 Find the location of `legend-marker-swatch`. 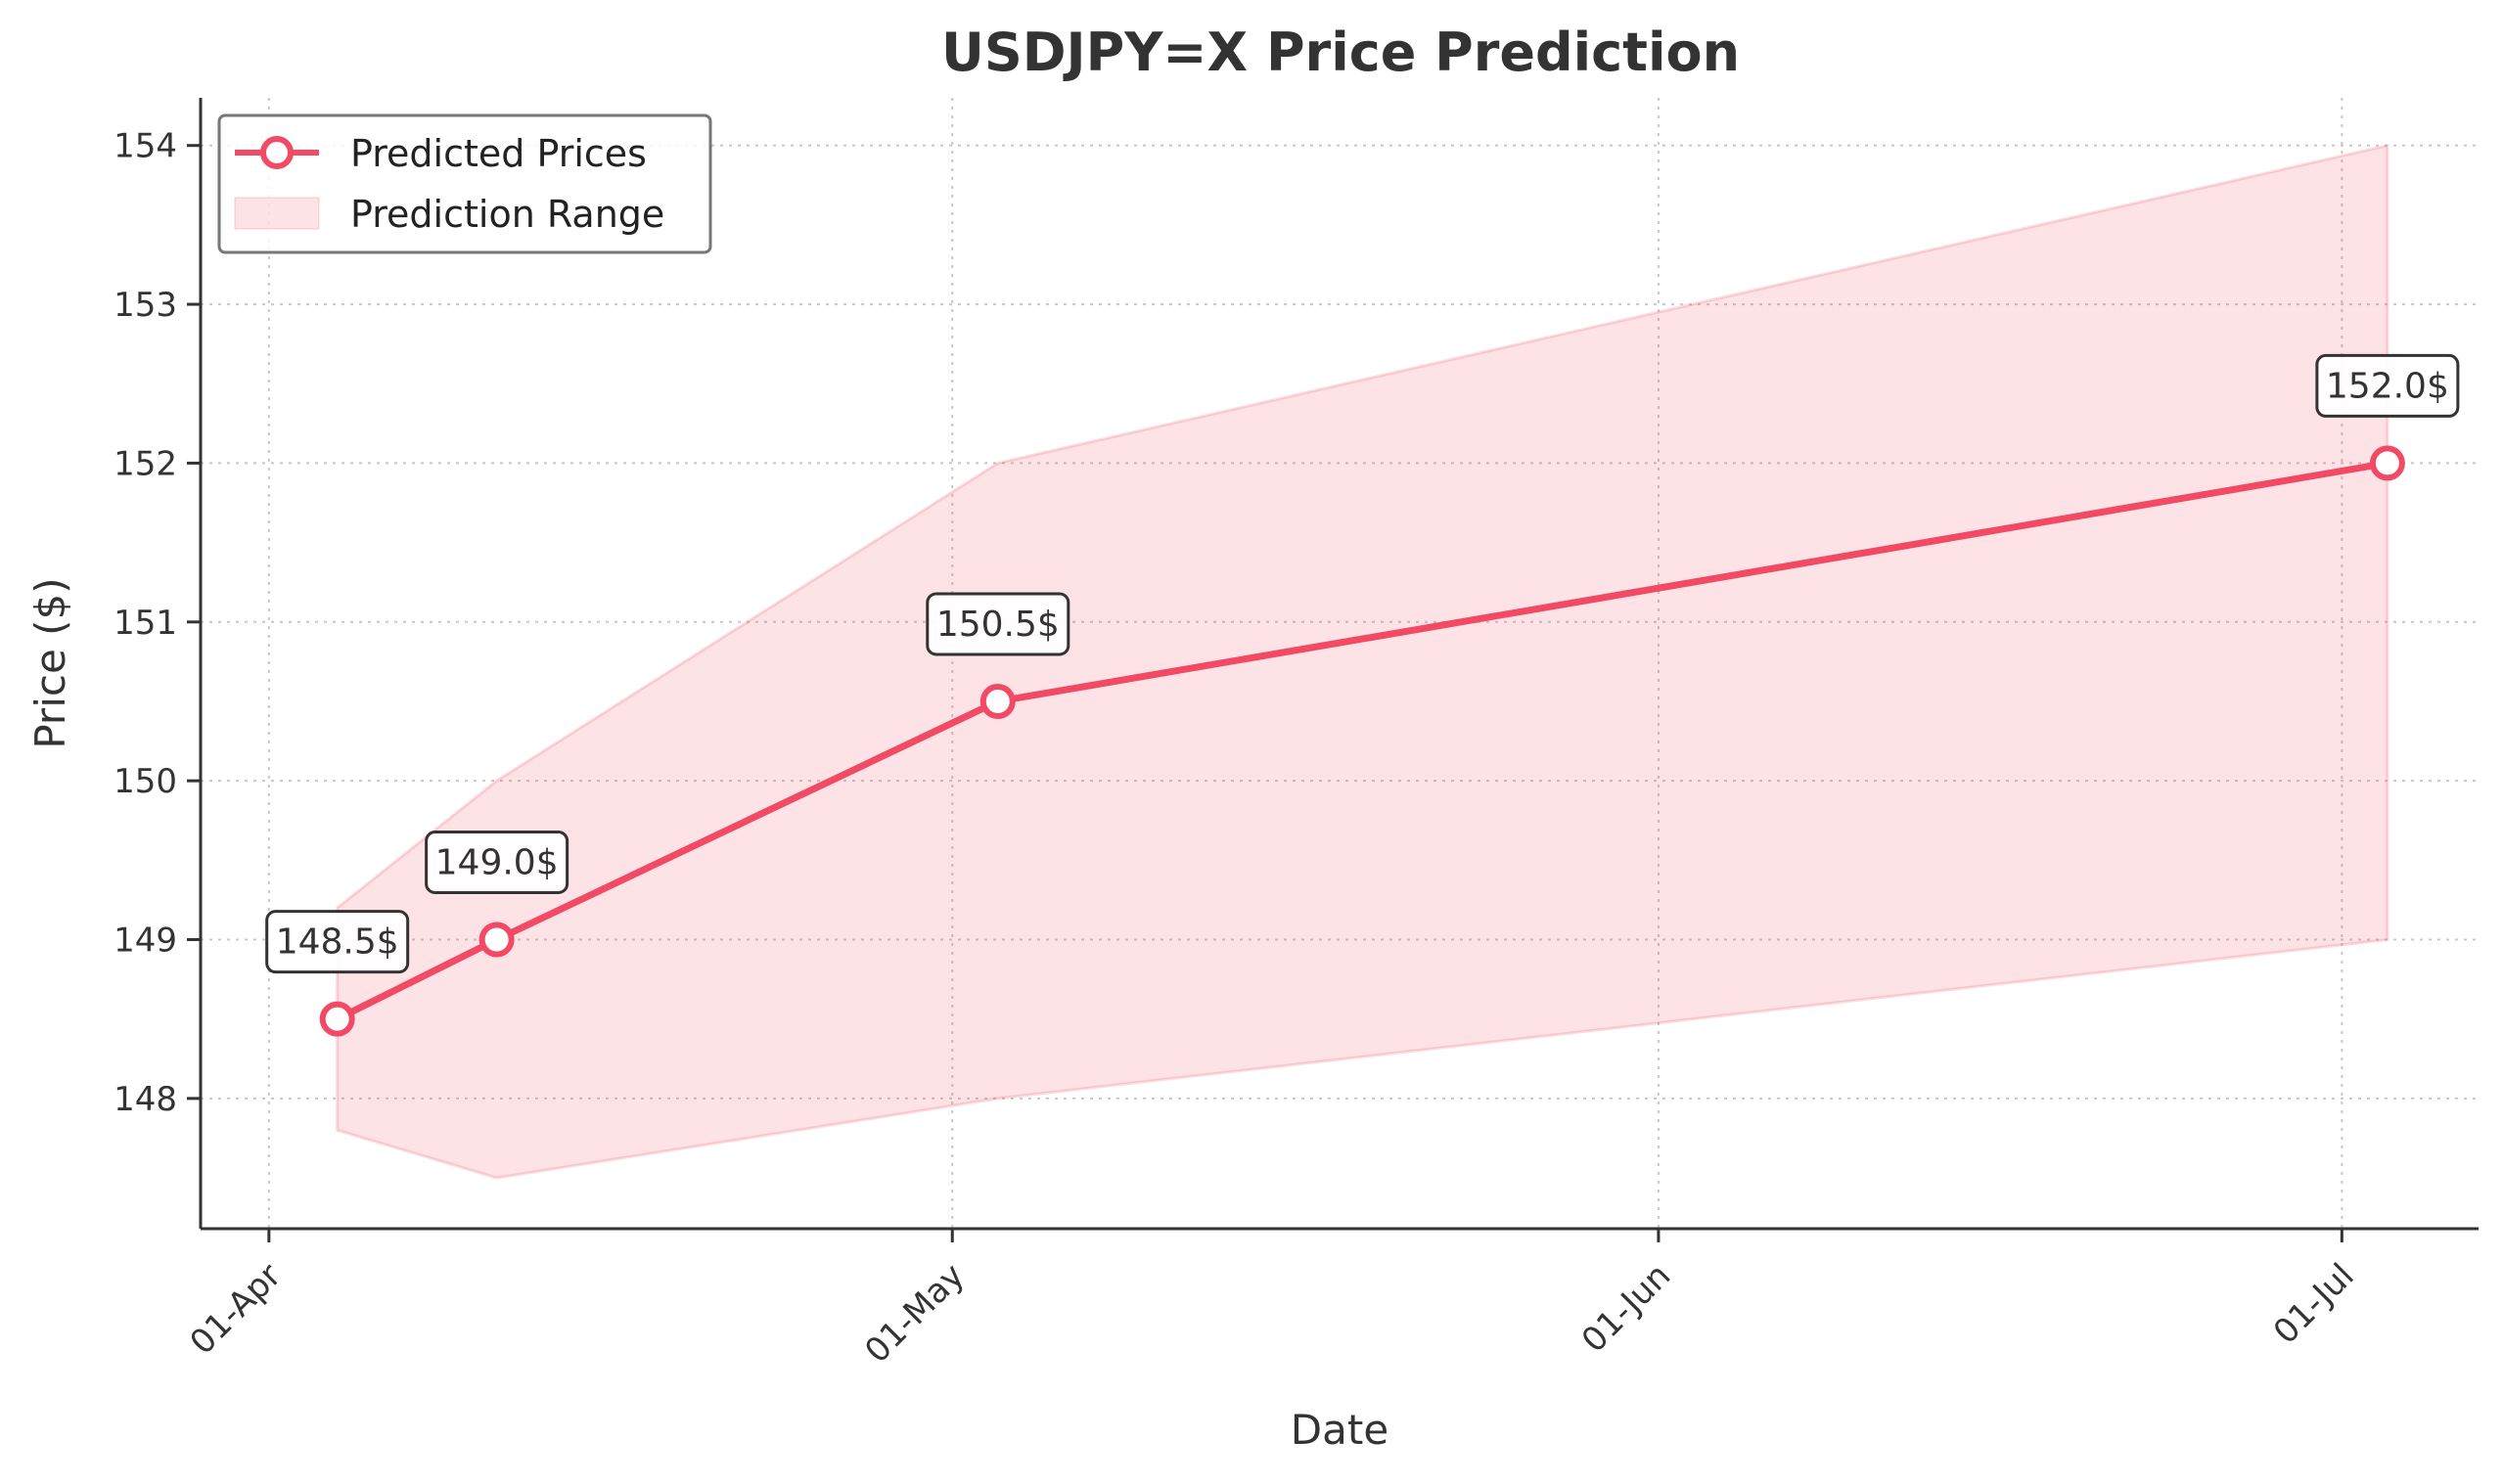

legend-marker-swatch is located at coordinates (277, 152).